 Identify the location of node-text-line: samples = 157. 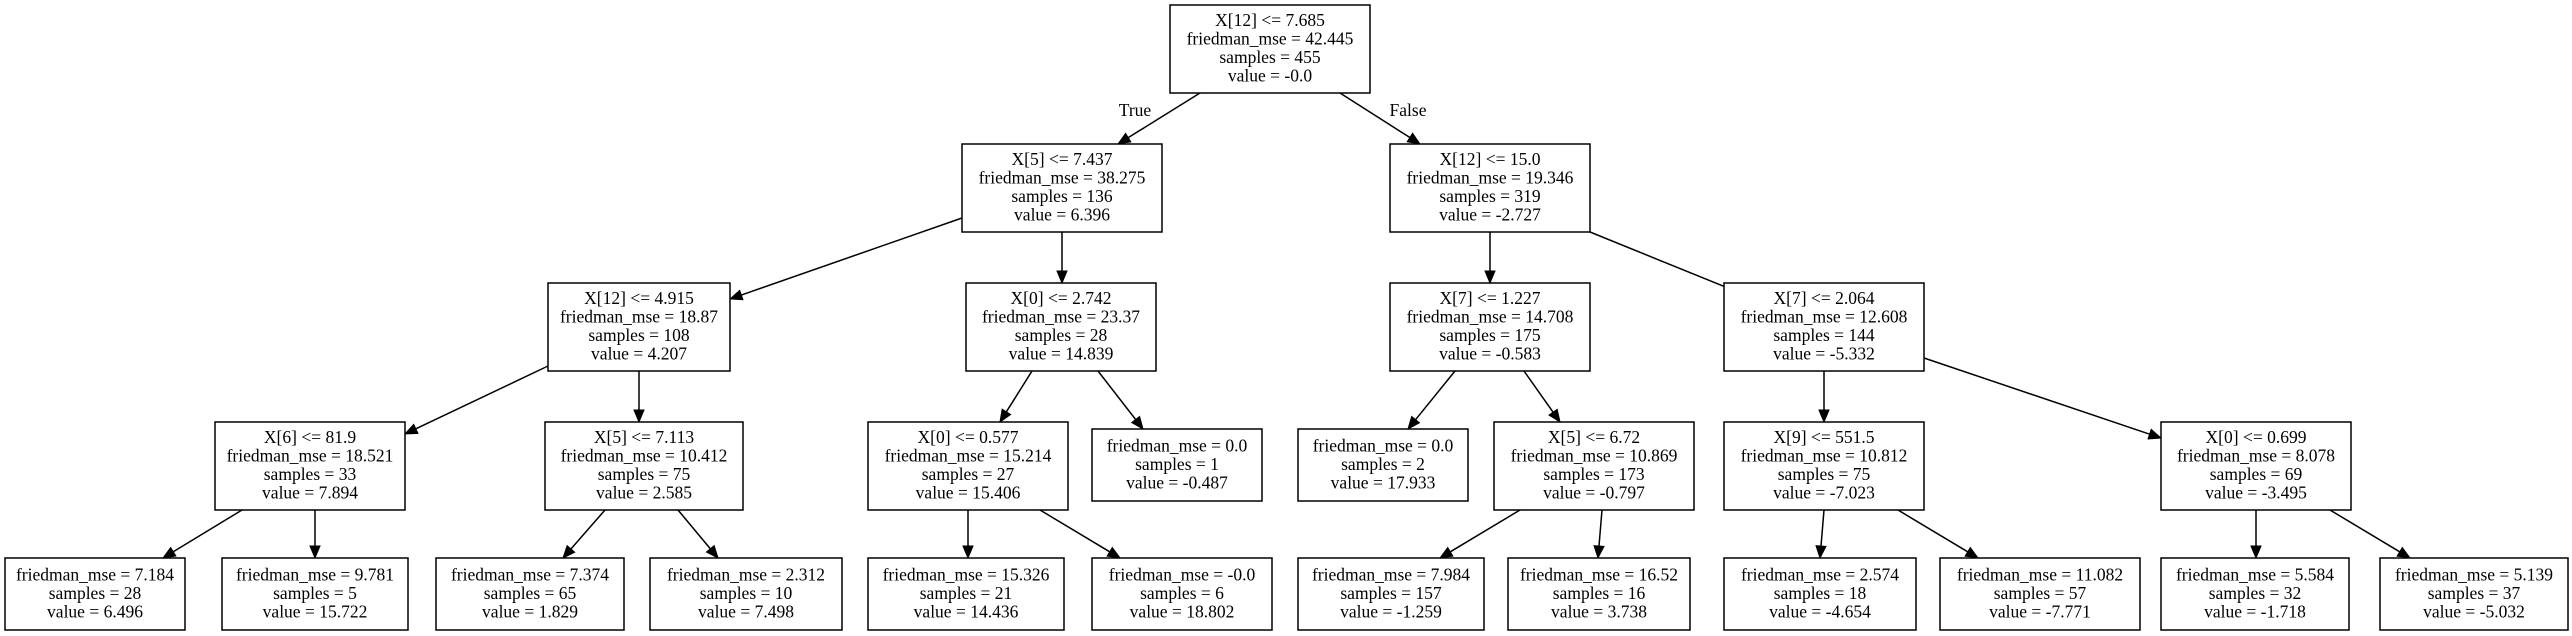
(1390, 593).